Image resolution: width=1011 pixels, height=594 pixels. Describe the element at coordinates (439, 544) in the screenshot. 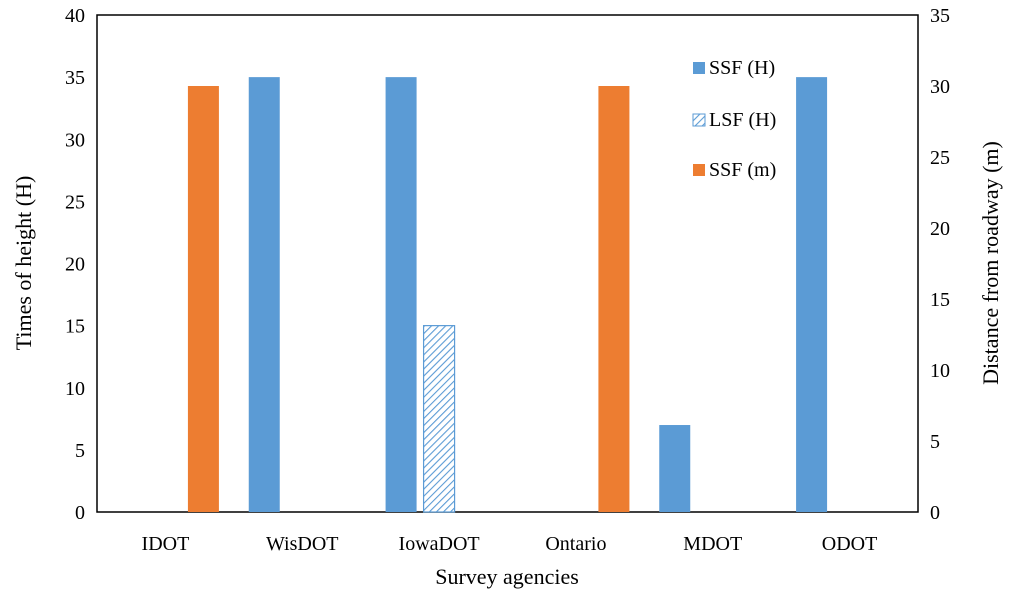

I see `x-tick-label: IowaDOT` at that location.